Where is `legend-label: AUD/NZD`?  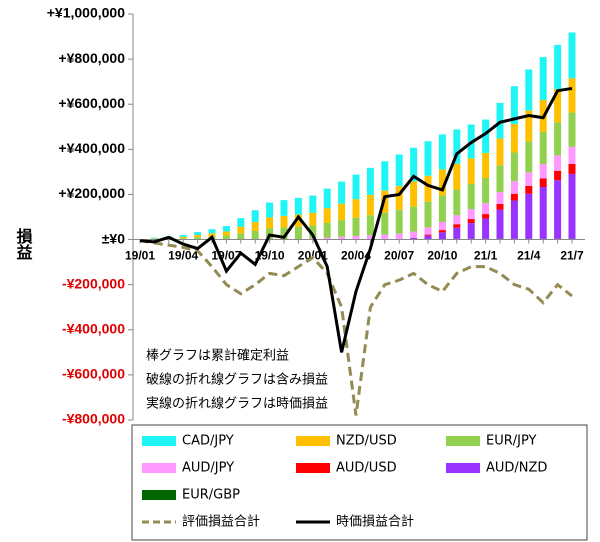 legend-label: AUD/NZD is located at coordinates (516, 468).